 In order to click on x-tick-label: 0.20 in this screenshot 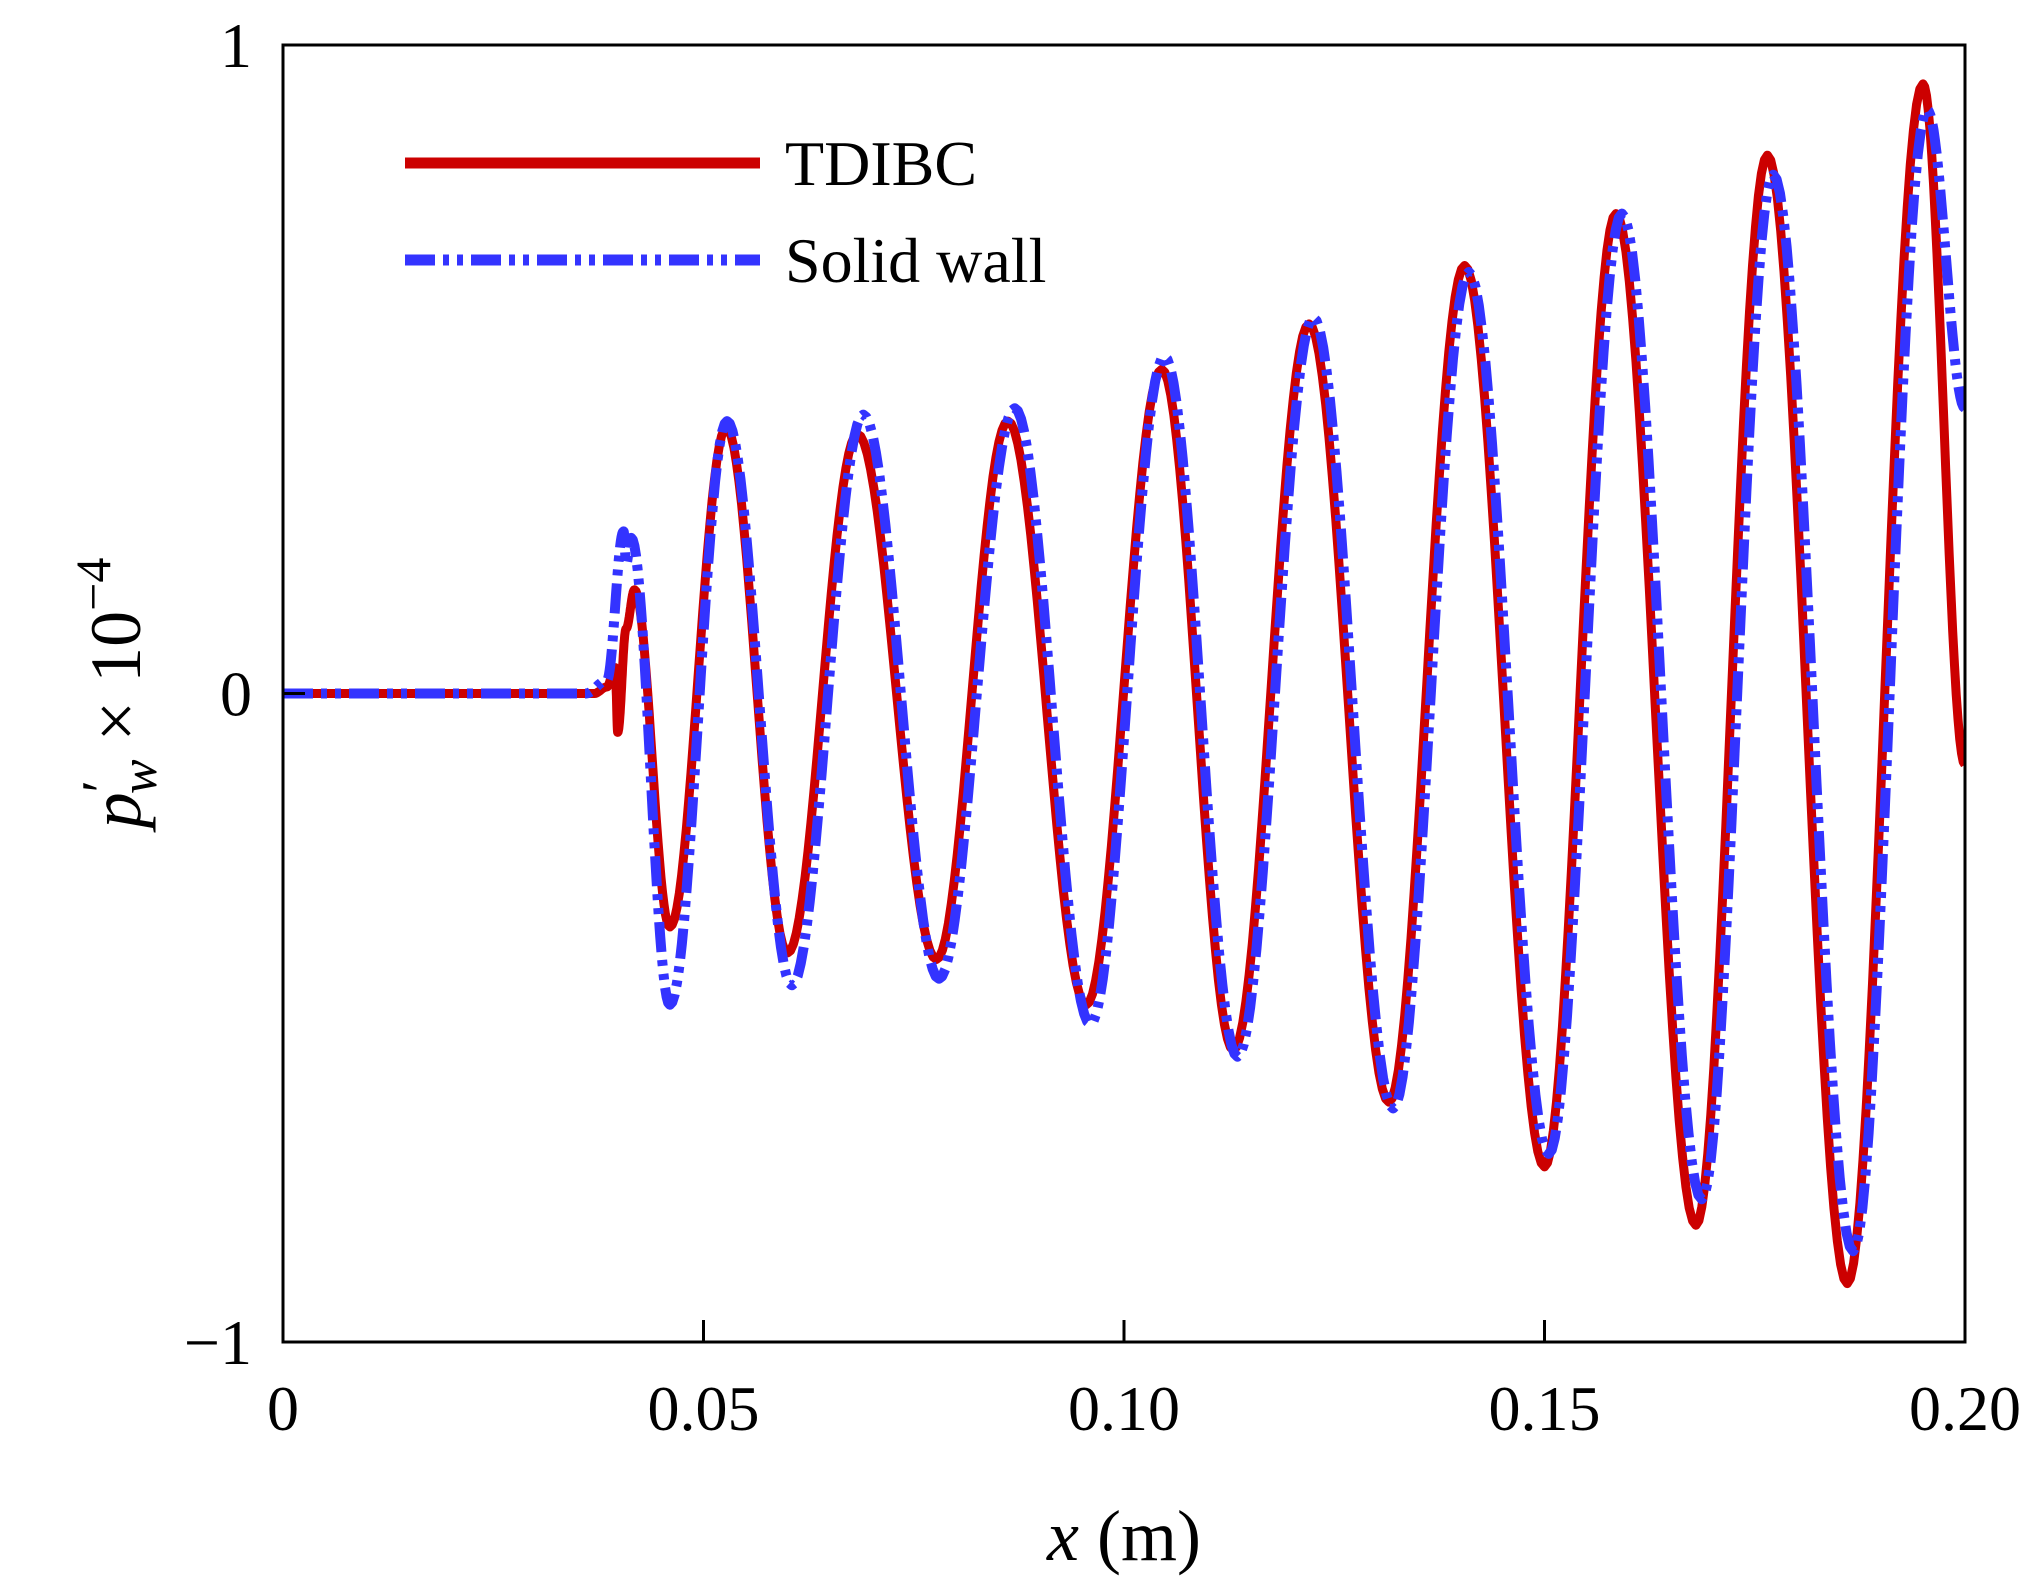, I will do `click(1965, 1408)`.